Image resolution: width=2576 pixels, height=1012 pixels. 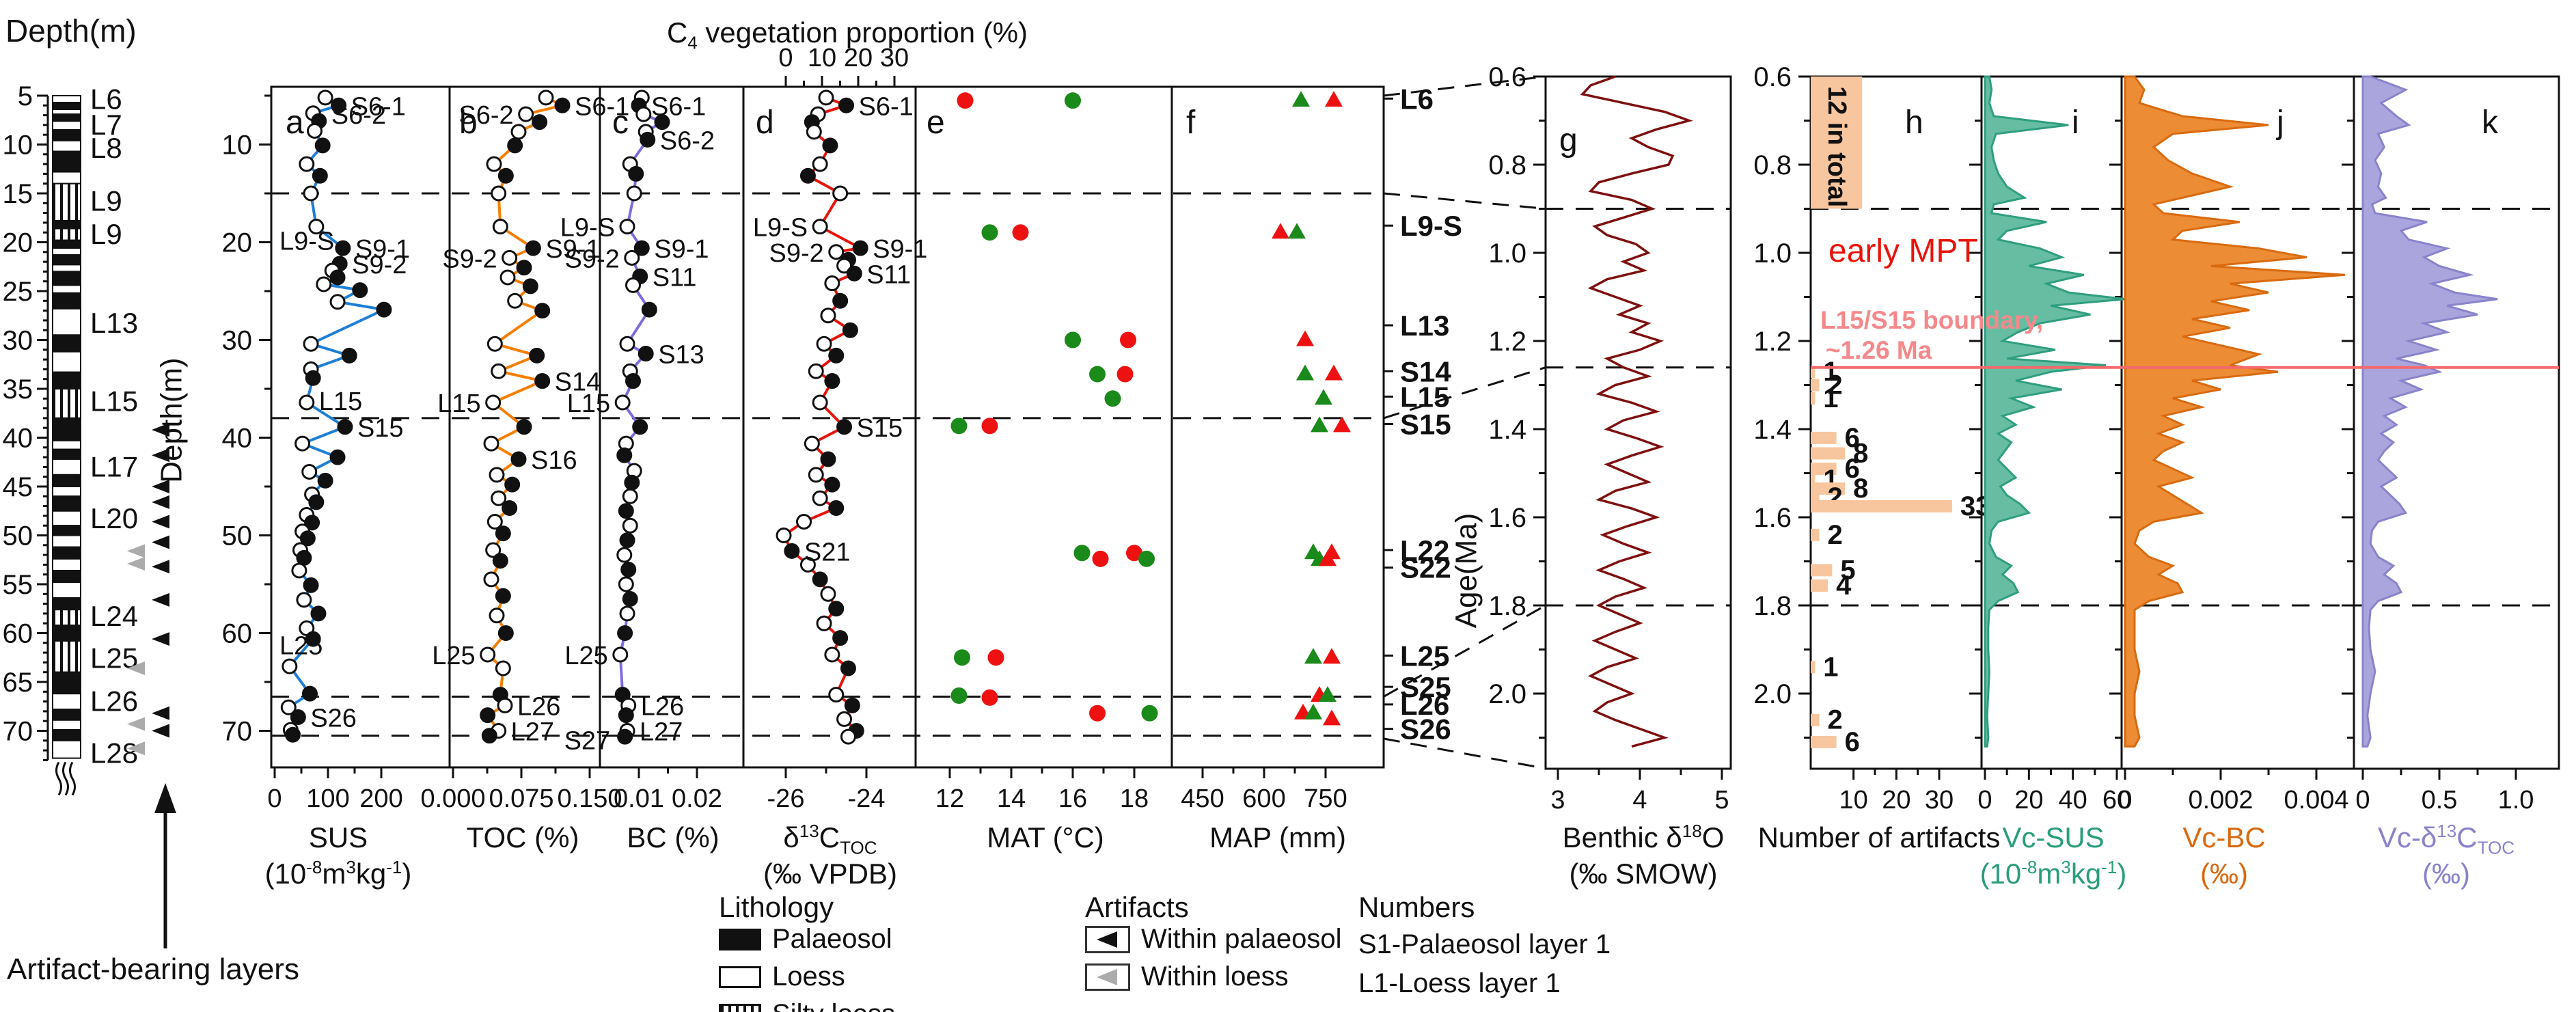 I want to click on vc-i-area, so click(x=2055, y=411).